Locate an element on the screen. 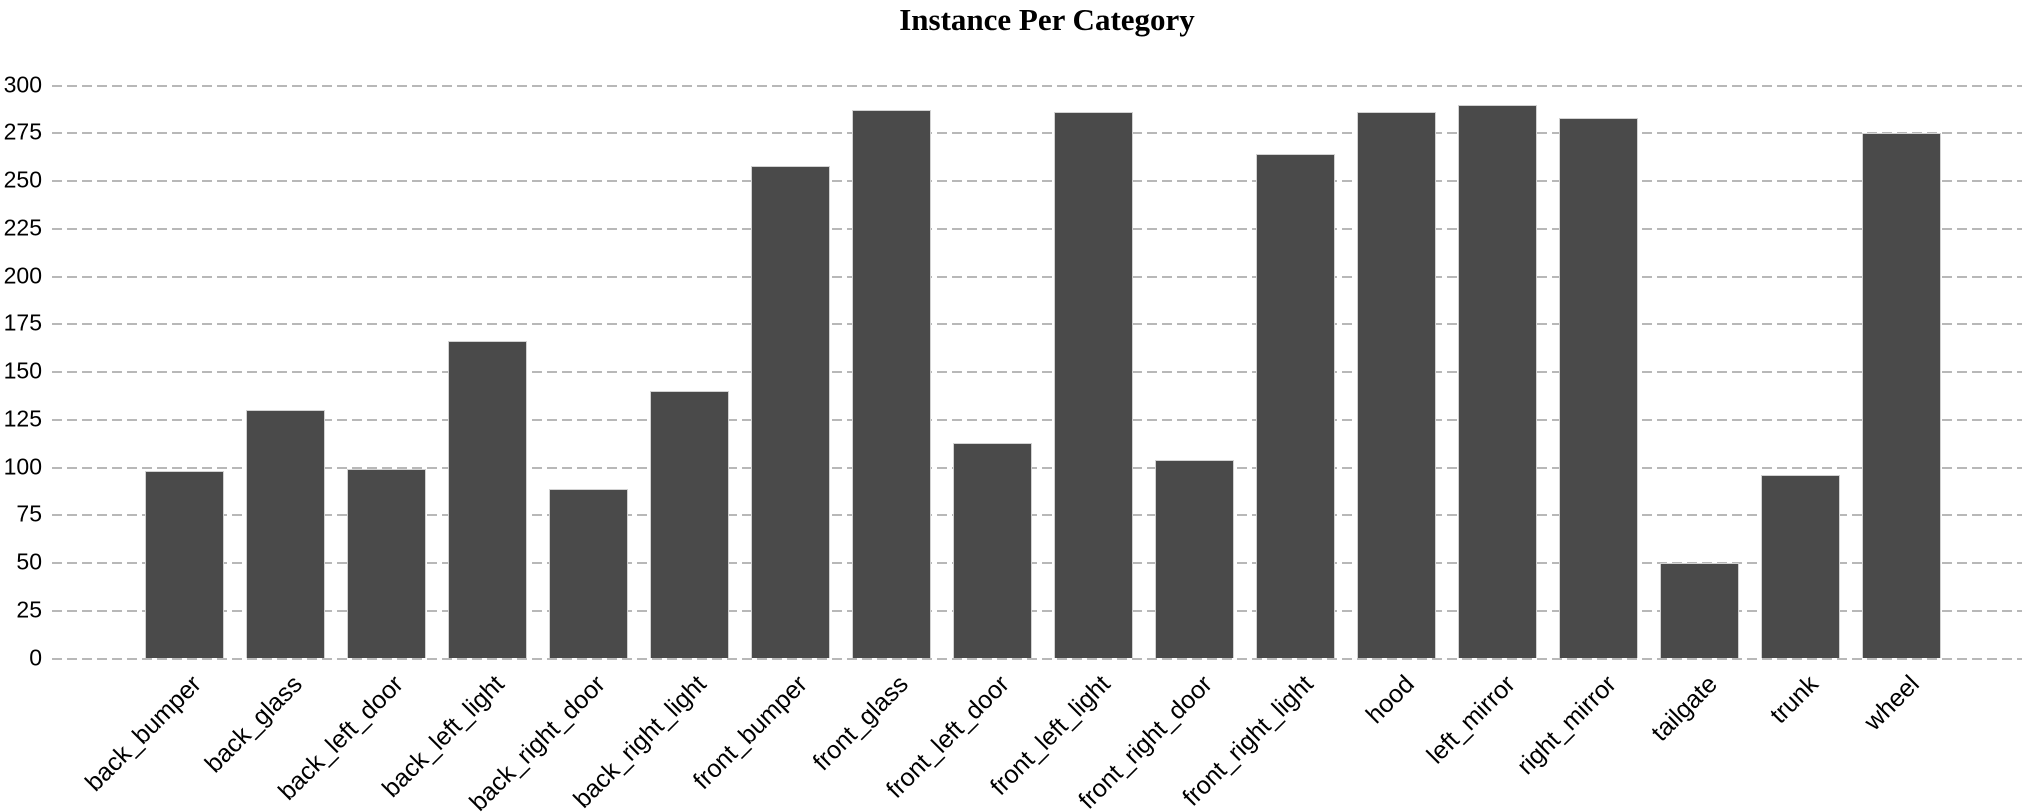 The width and height of the screenshot is (2031, 812). bar-back_right_light is located at coordinates (689, 525).